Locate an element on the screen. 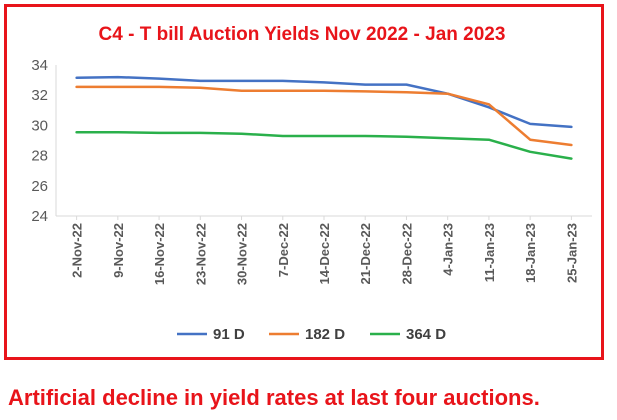 This screenshot has width=617, height=420. y-tick-label: 28 is located at coordinates (39, 156).